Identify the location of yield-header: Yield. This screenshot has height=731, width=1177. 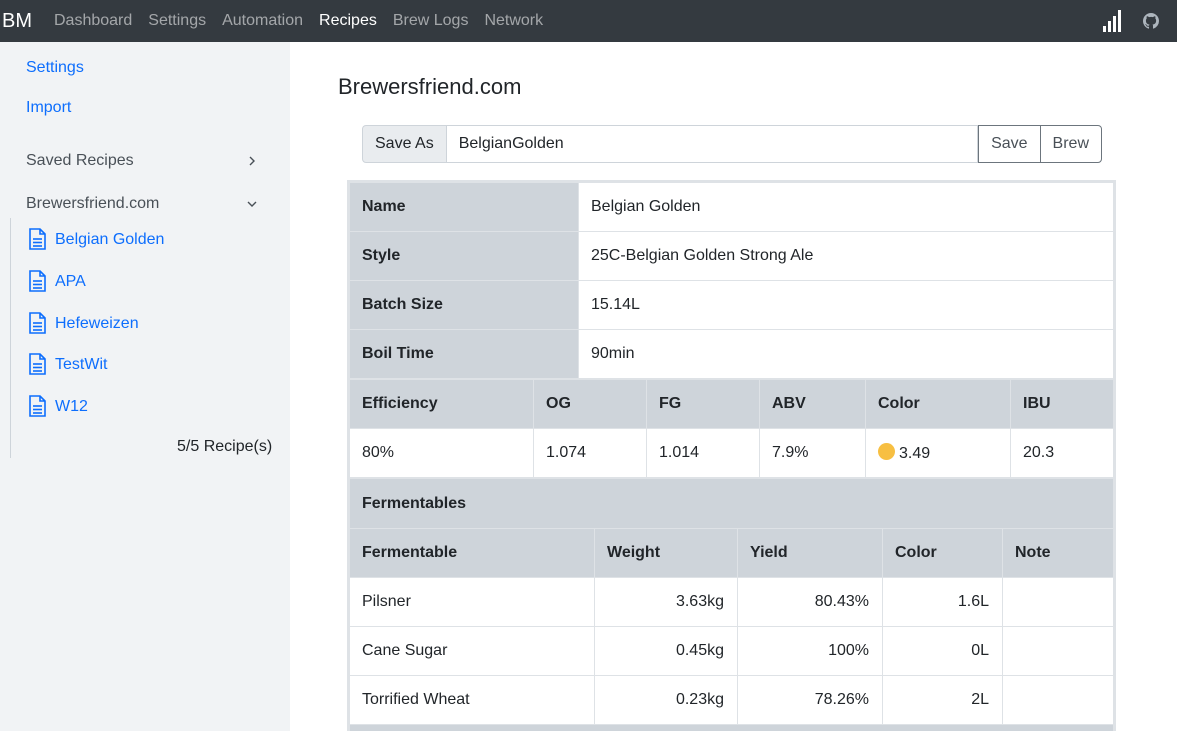
(810, 553).